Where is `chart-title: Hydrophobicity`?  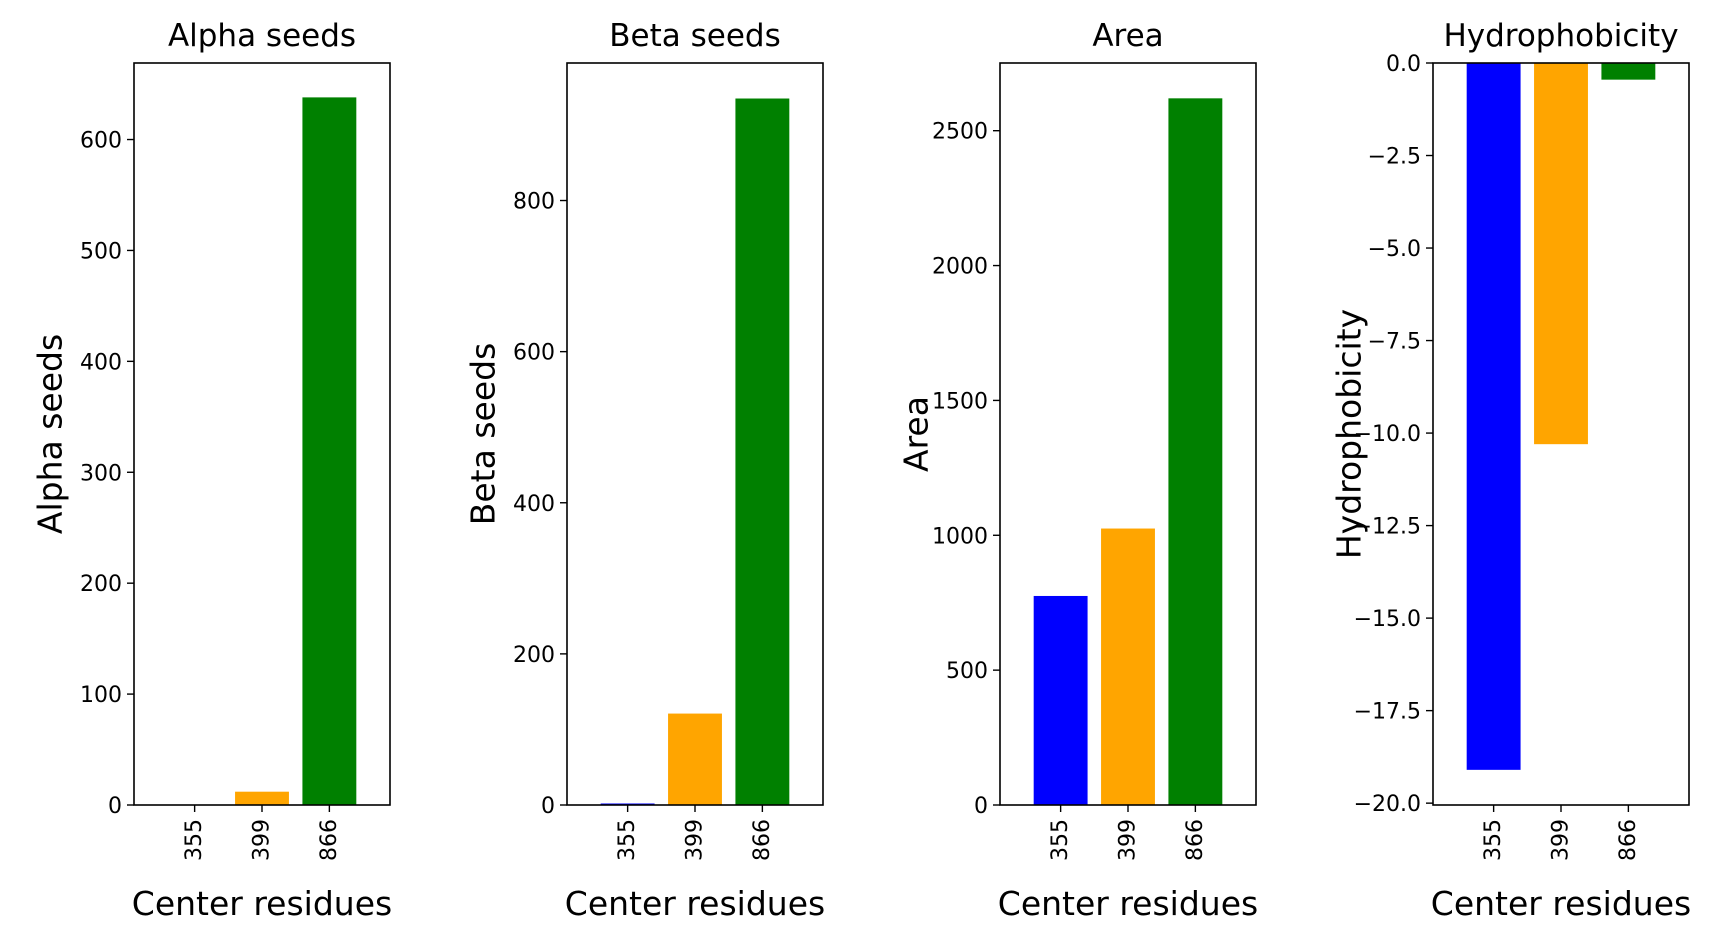
chart-title: Hydrophobicity is located at coordinates (1560, 36).